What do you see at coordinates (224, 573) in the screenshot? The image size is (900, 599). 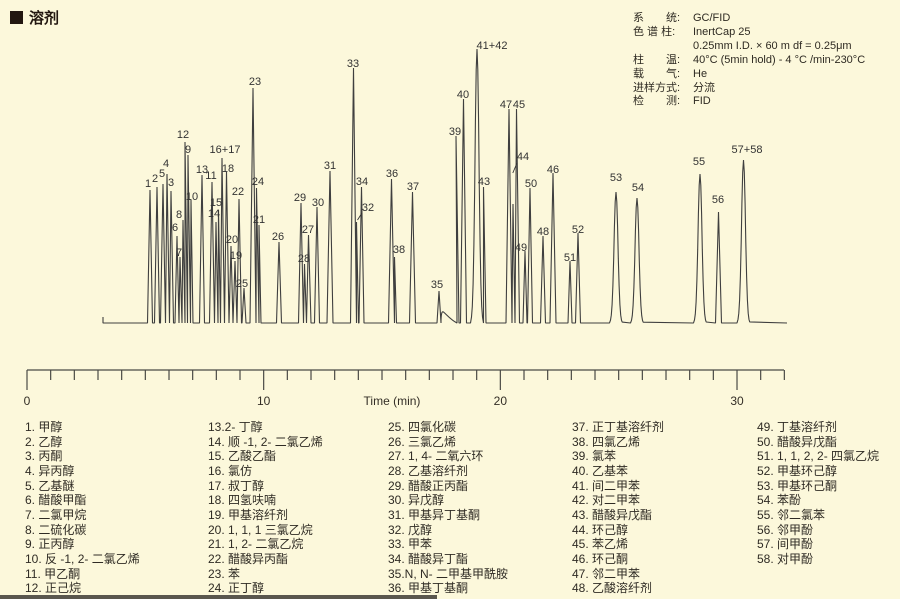 I see `legend-item: 23. 苯` at bounding box center [224, 573].